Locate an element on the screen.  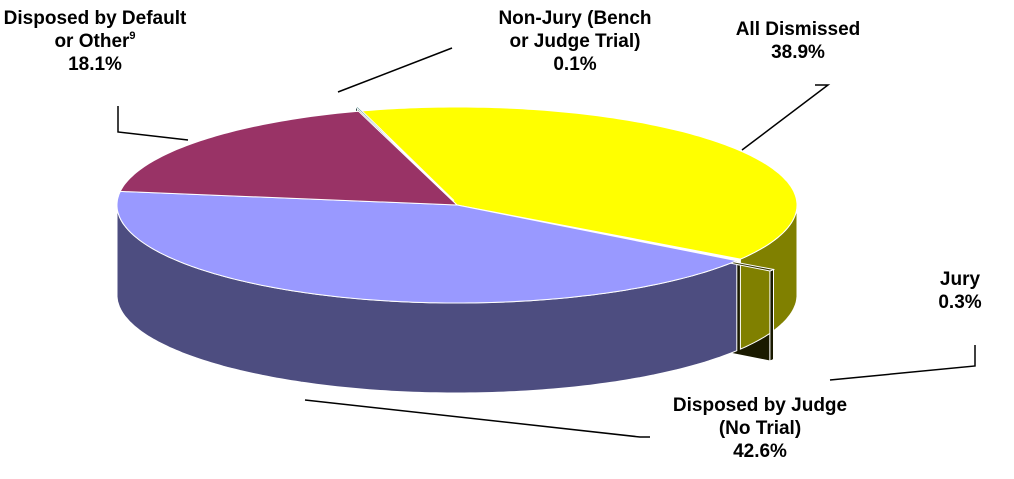
category-name: All Dismissed is located at coordinates (798, 29).